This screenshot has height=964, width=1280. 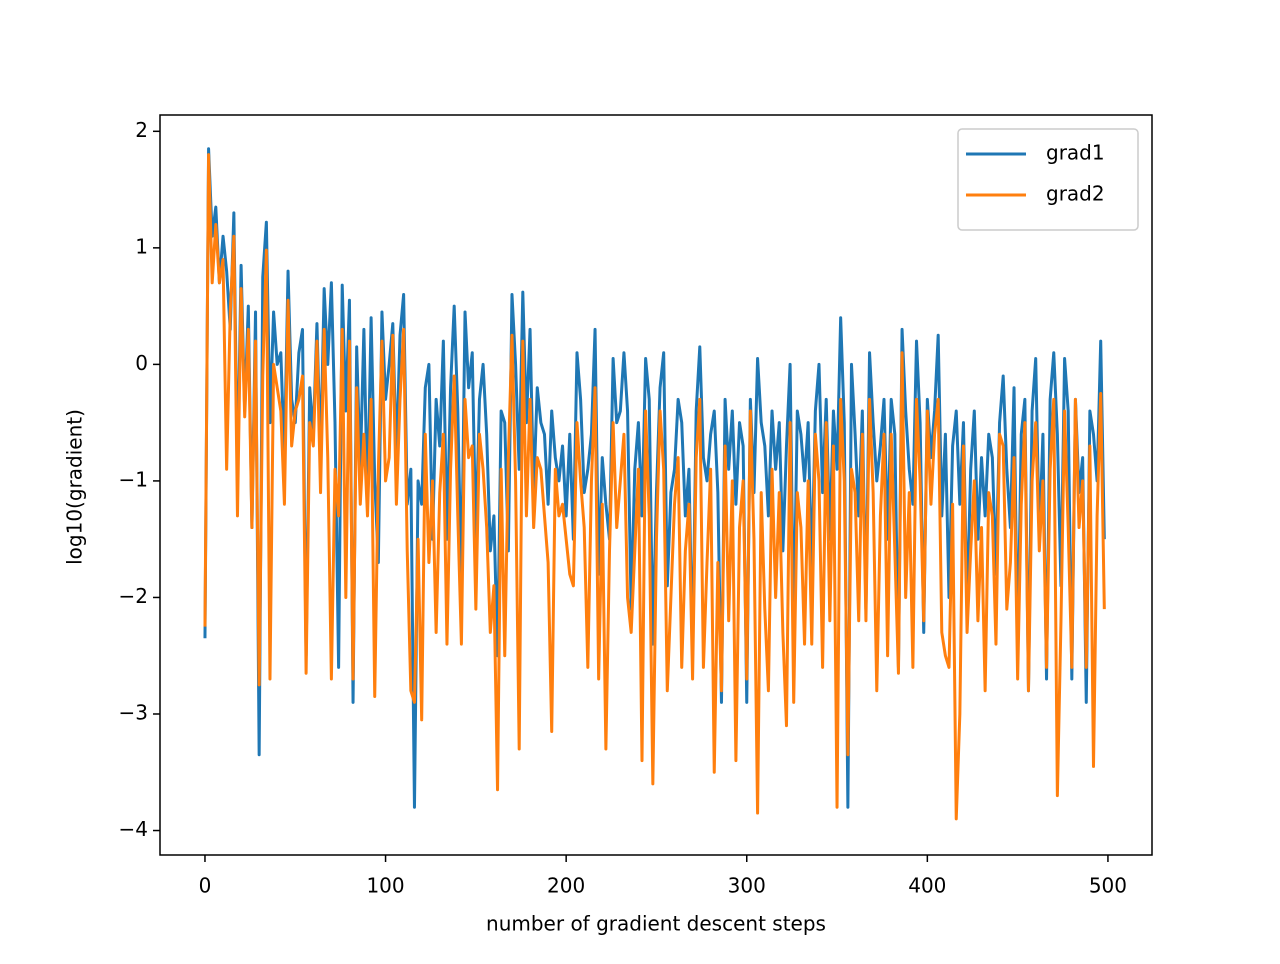 What do you see at coordinates (133, 479) in the screenshot?
I see `y-tick-label: −1` at bounding box center [133, 479].